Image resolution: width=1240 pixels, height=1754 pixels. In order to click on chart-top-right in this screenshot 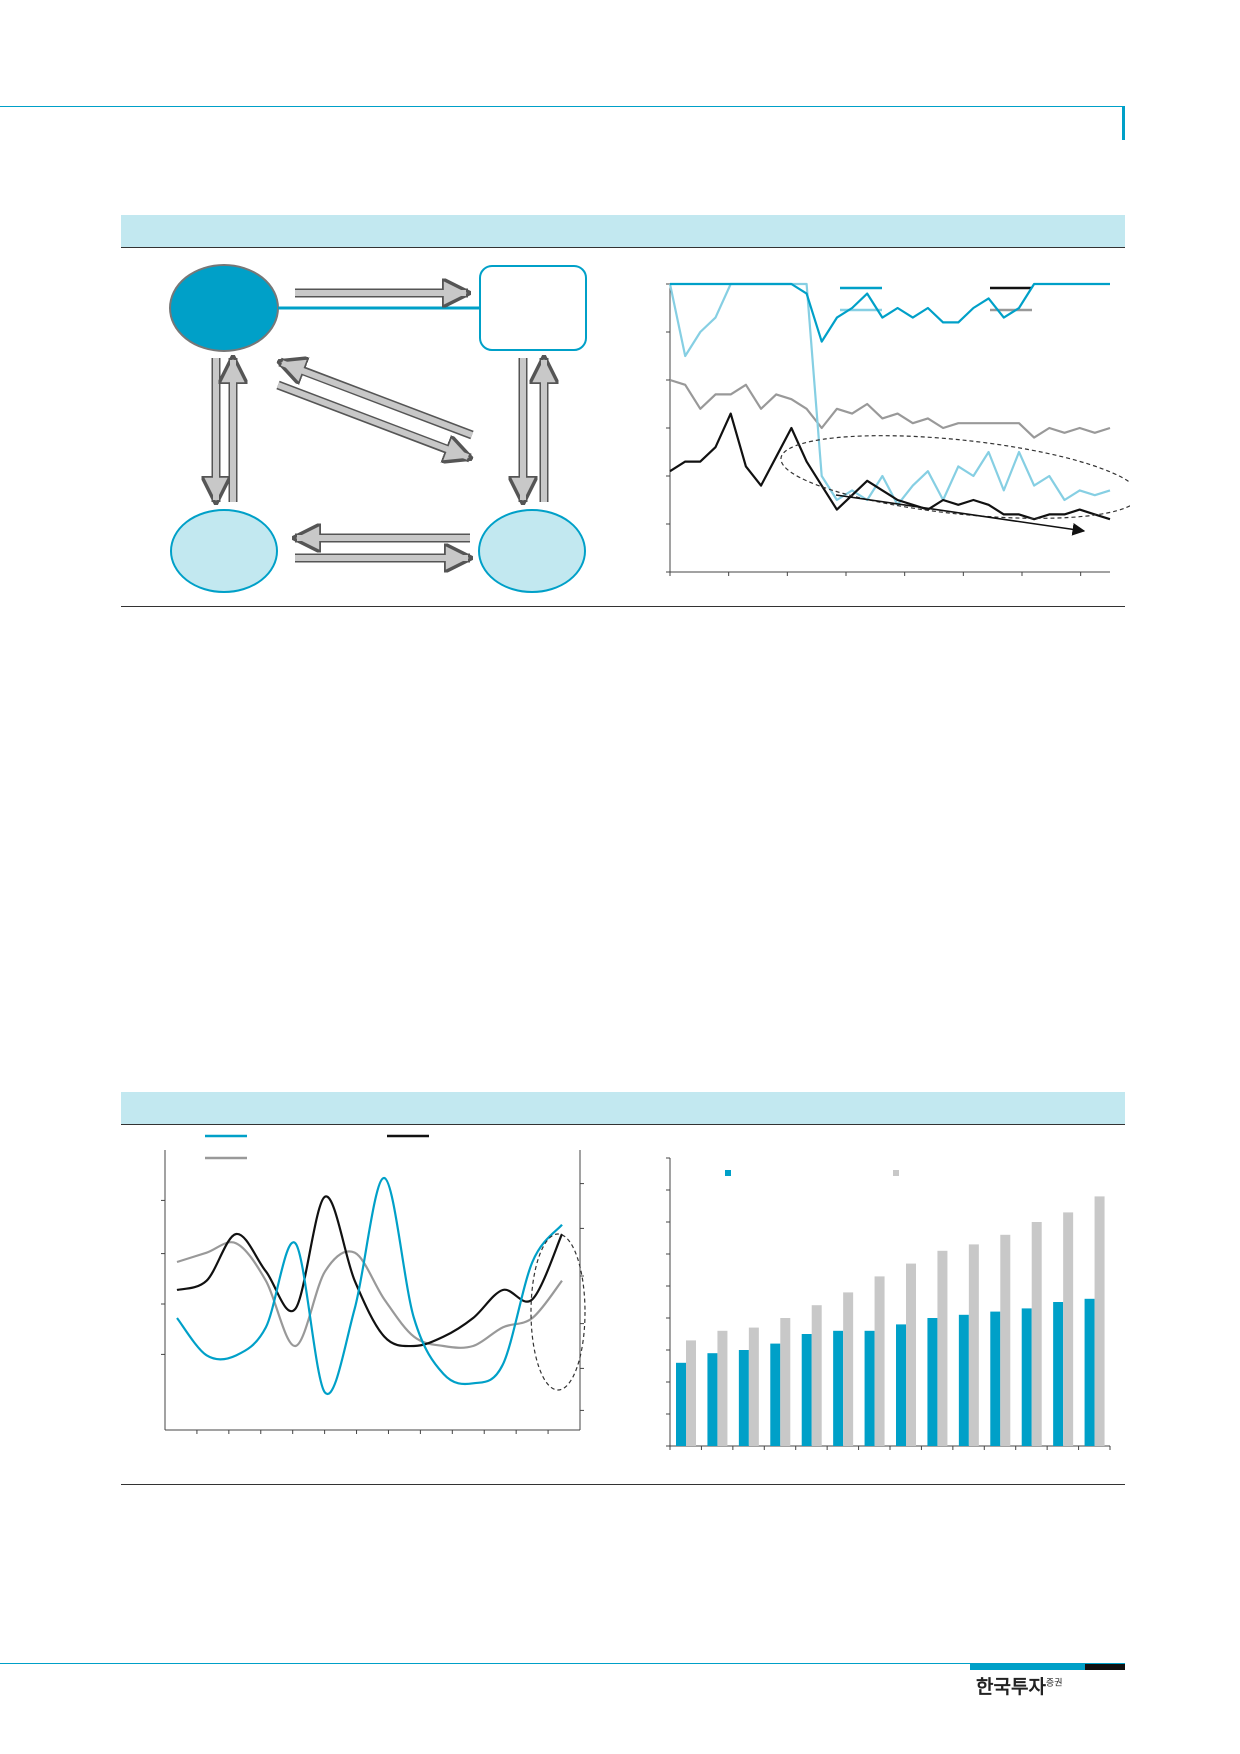, I will do `click(898, 429)`.